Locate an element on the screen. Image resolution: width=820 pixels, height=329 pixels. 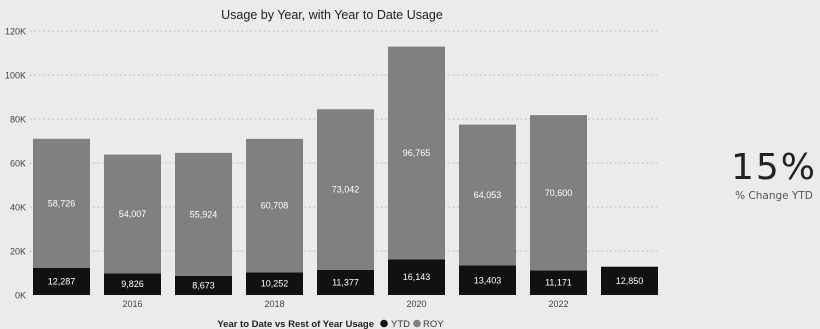
data-label-roy: 73,042 is located at coordinates (346, 190).